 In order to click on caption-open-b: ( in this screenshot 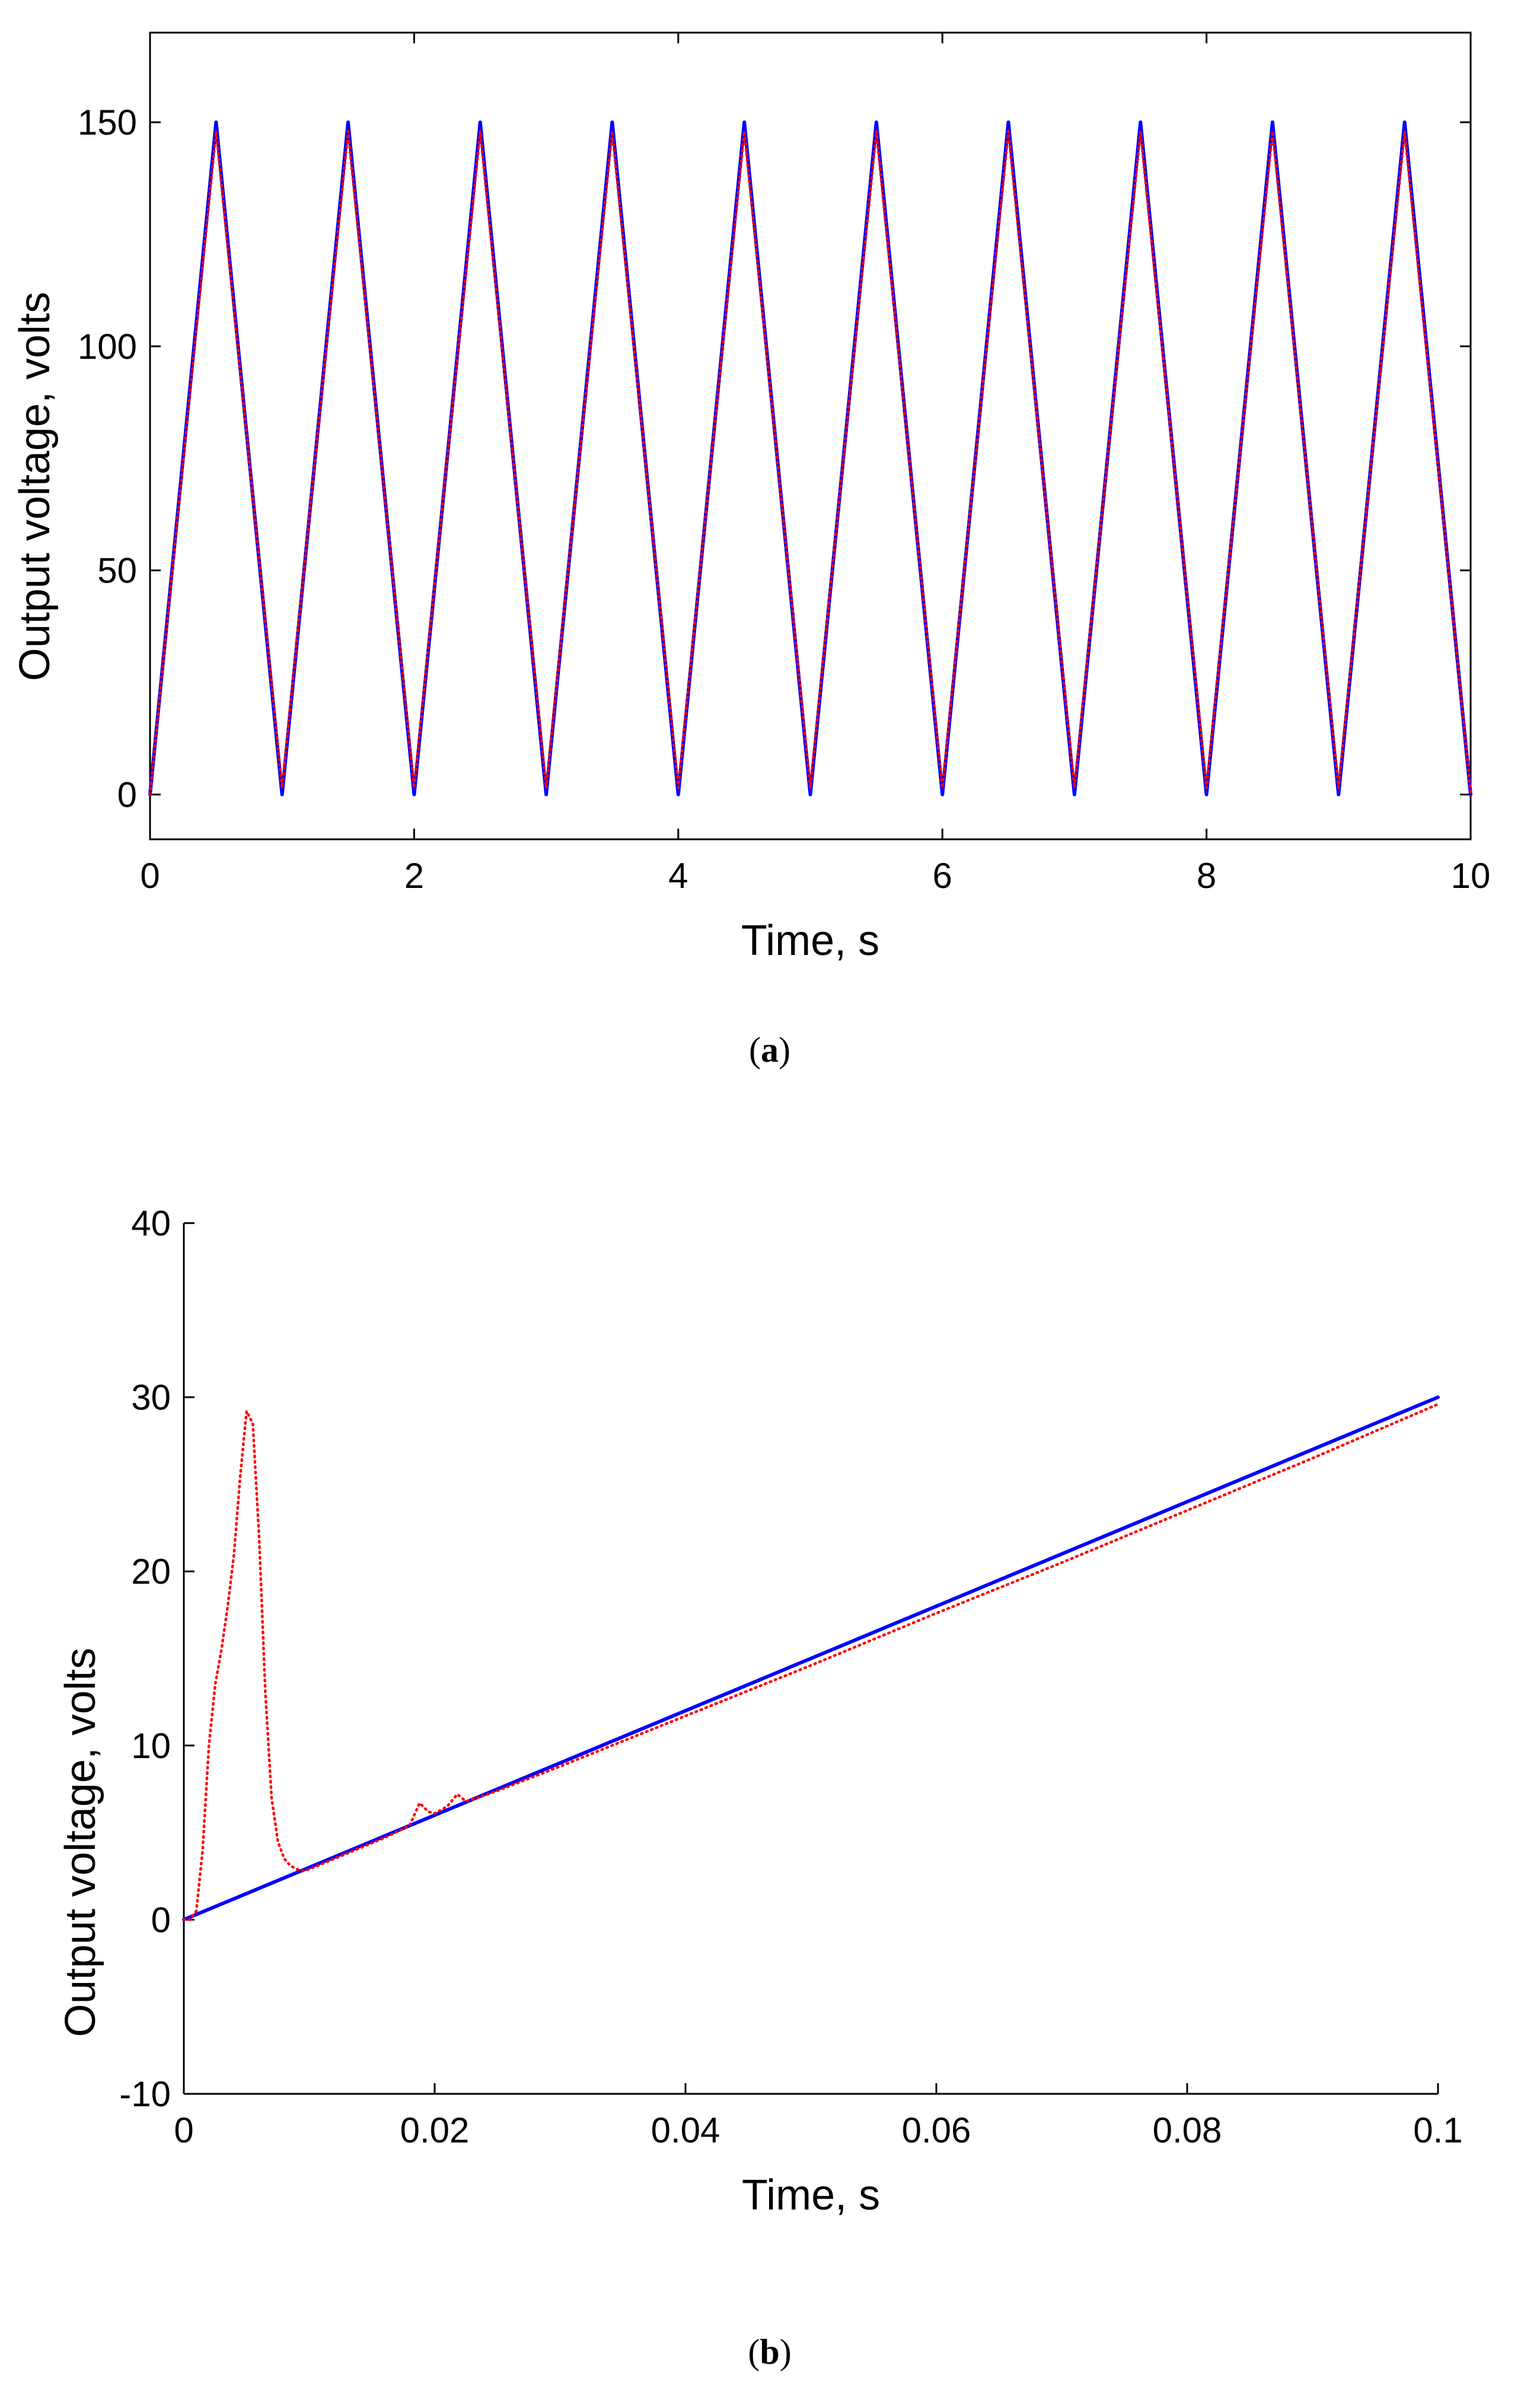, I will do `click(754, 2351)`.